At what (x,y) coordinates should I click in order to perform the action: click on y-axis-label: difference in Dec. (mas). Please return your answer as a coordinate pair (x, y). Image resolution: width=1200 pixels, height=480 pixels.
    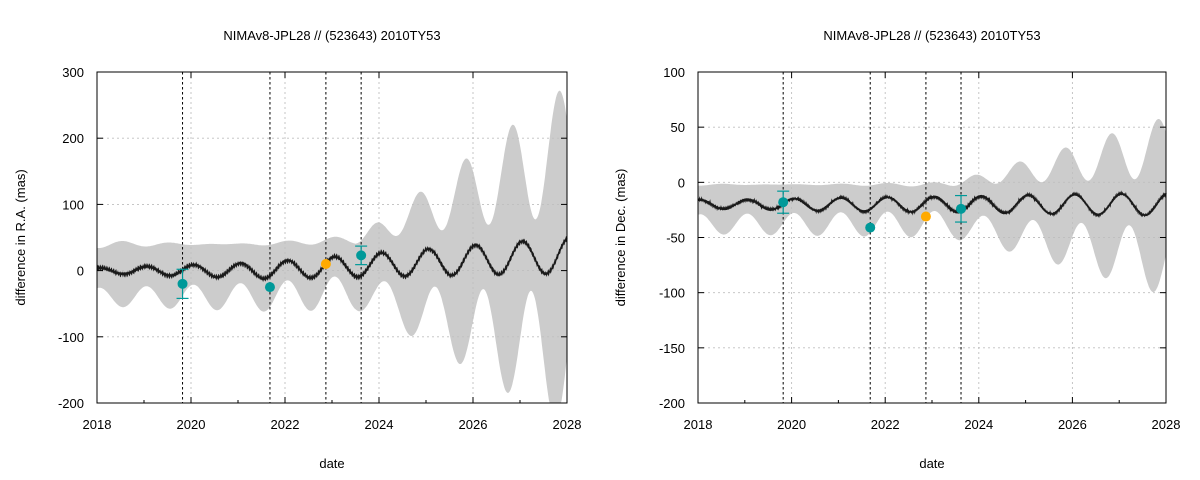
    Looking at the image, I should click on (620, 238).